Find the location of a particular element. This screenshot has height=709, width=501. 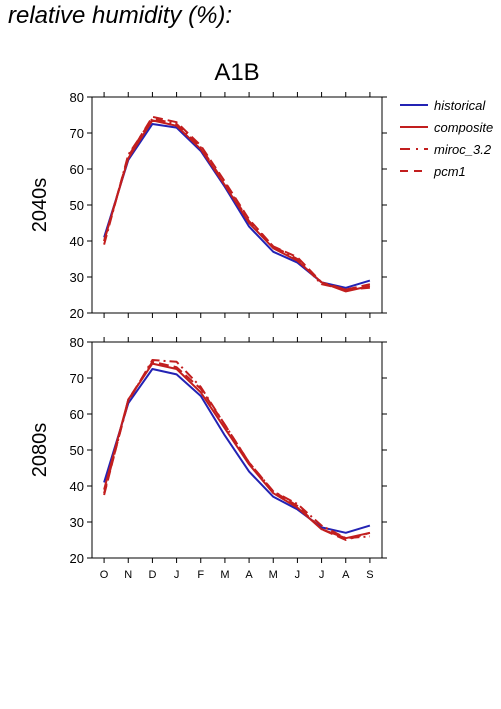

panel-label: 2040s is located at coordinates (40, 205).